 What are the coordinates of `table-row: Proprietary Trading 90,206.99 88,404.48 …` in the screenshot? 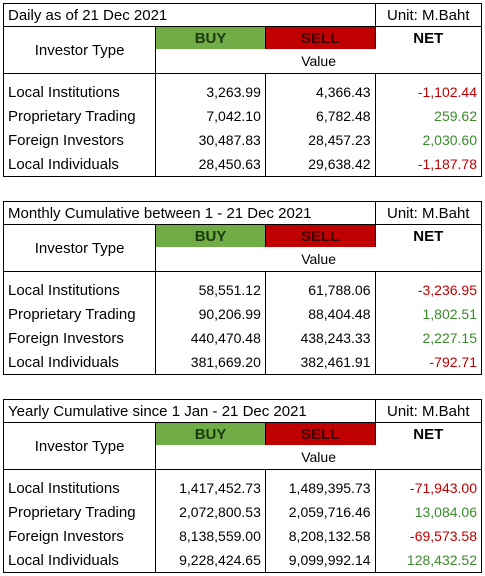 It's located at (242, 314).